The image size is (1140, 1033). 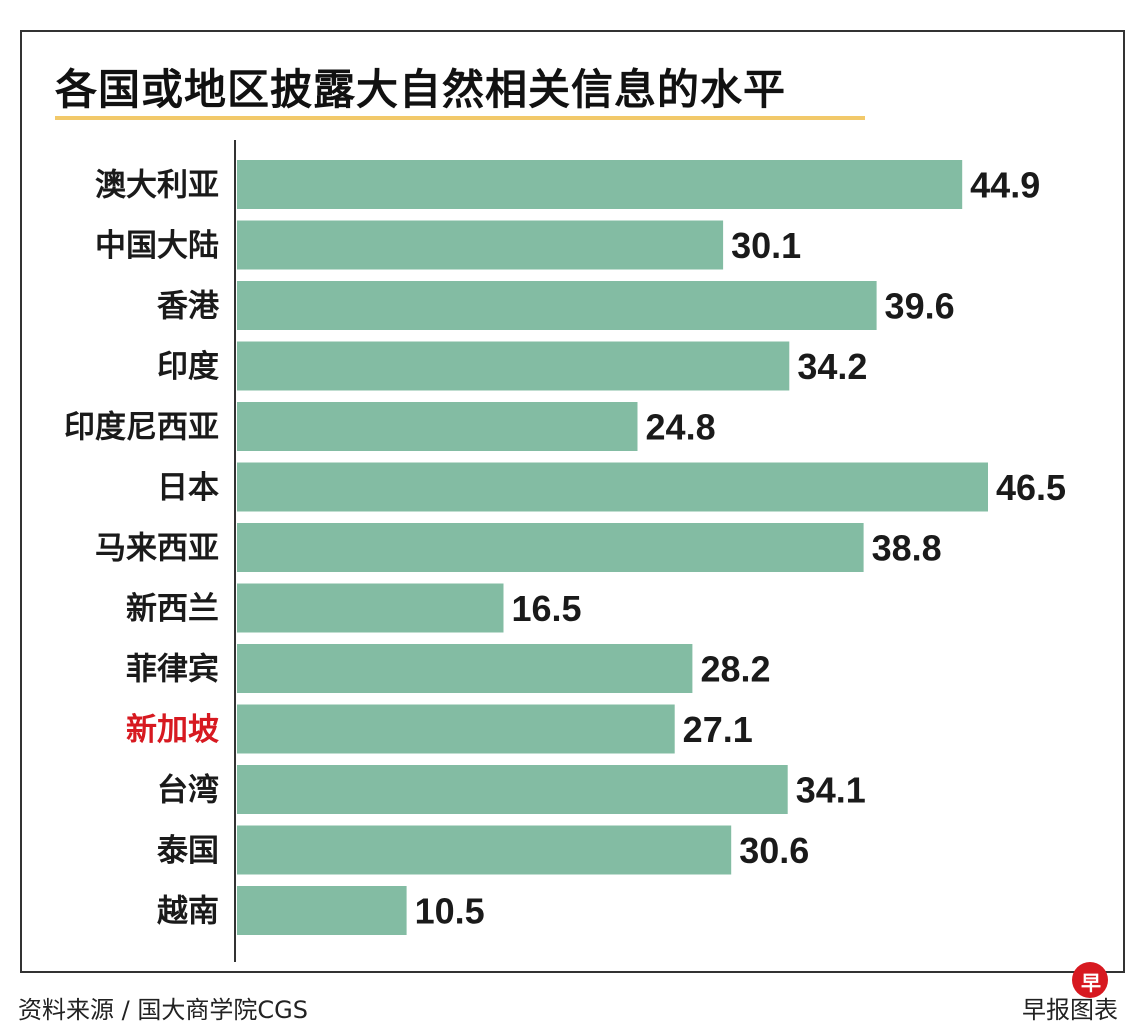 I want to click on value-label-12: 10.5, so click(x=450, y=911).